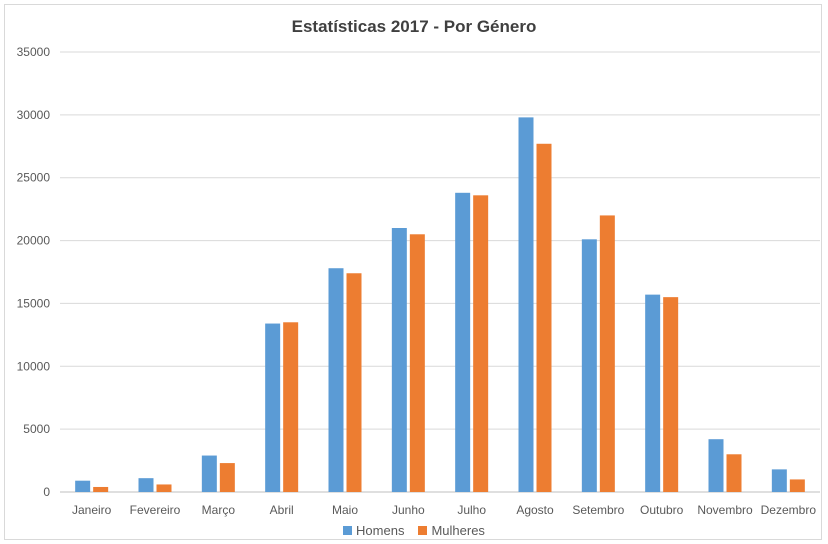 The width and height of the screenshot is (828, 544). What do you see at coordinates (544, 317) in the screenshot?
I see `bar-mulheres-agosto` at bounding box center [544, 317].